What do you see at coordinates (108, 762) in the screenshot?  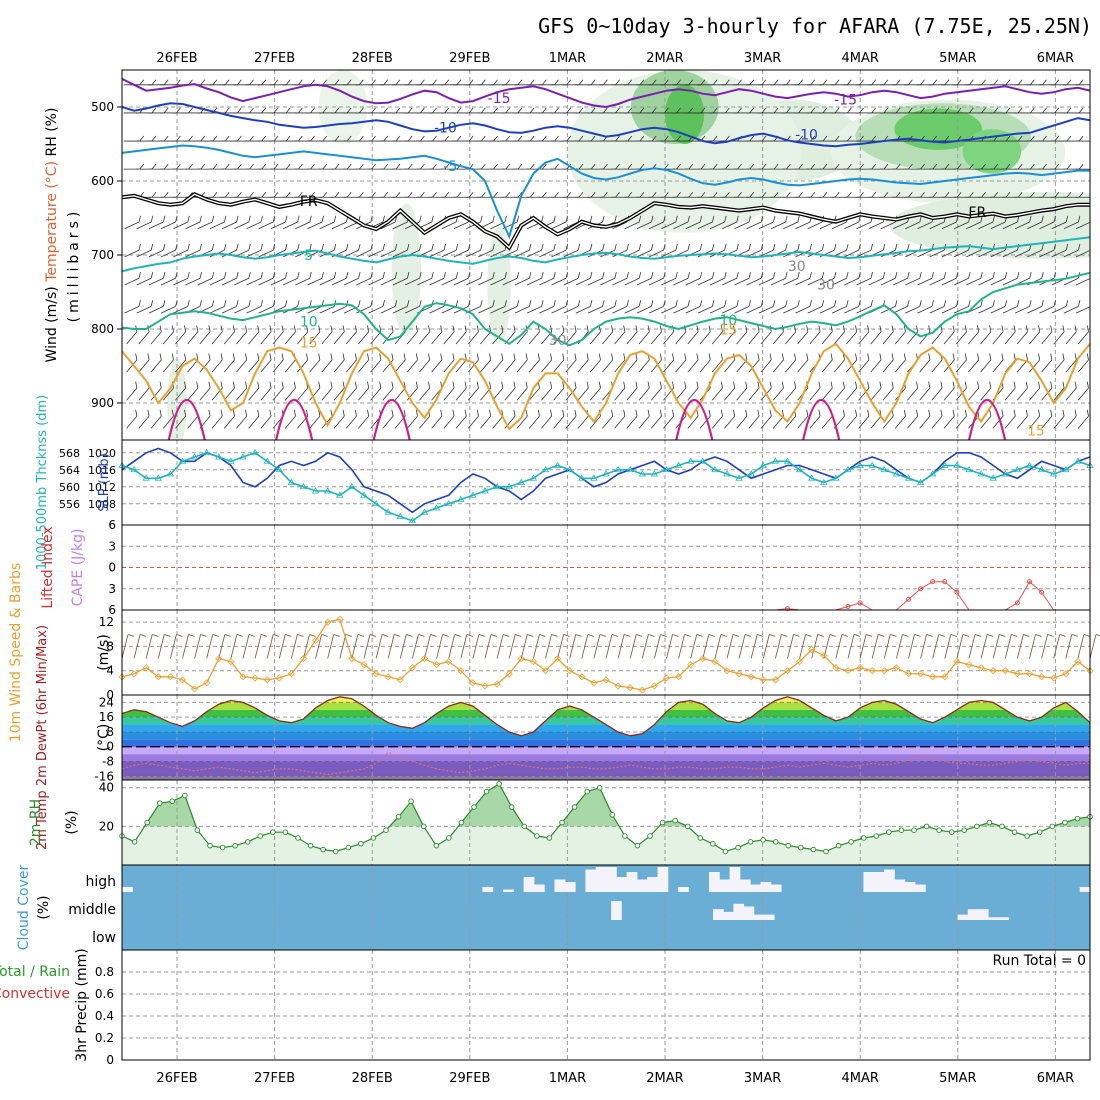 I see `temp-tick--8: -8` at bounding box center [108, 762].